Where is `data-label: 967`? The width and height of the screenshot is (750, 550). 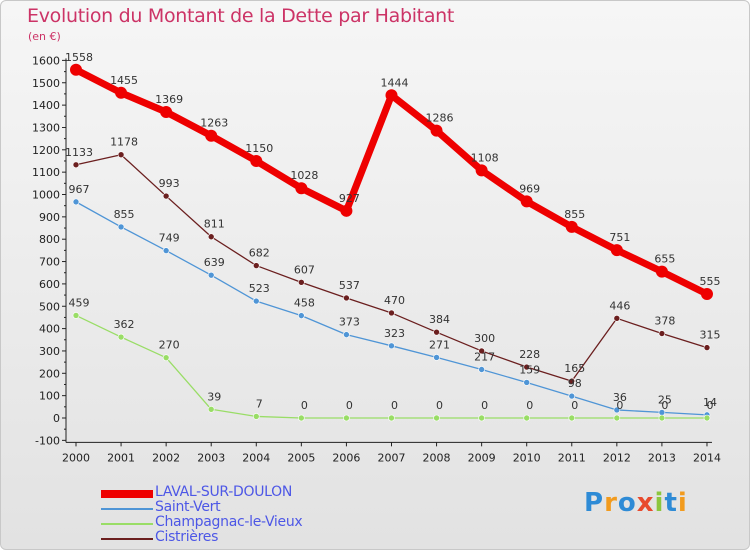
data-label: 967 is located at coordinates (79, 189).